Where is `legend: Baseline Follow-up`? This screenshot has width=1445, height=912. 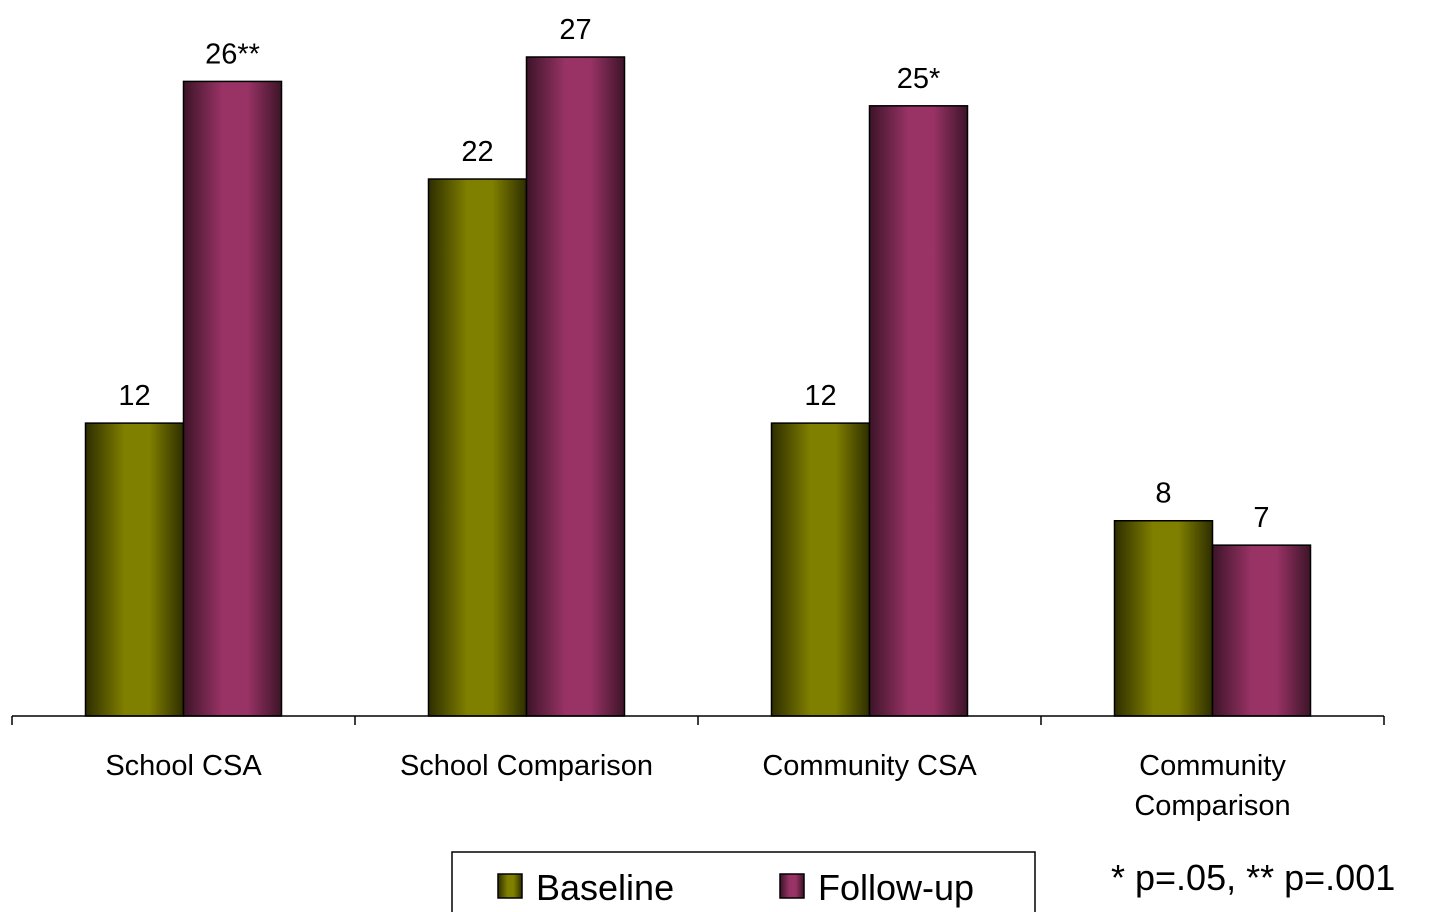
legend: Baseline Follow-up is located at coordinates (743, 881).